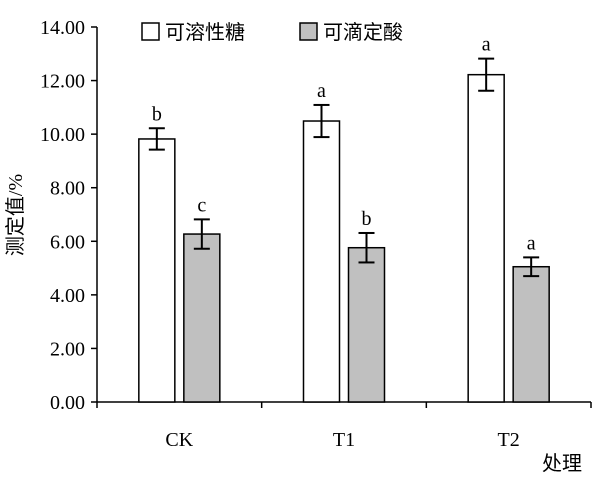  I want to click on y-axis-label: 测定值/%, so click(15, 215).